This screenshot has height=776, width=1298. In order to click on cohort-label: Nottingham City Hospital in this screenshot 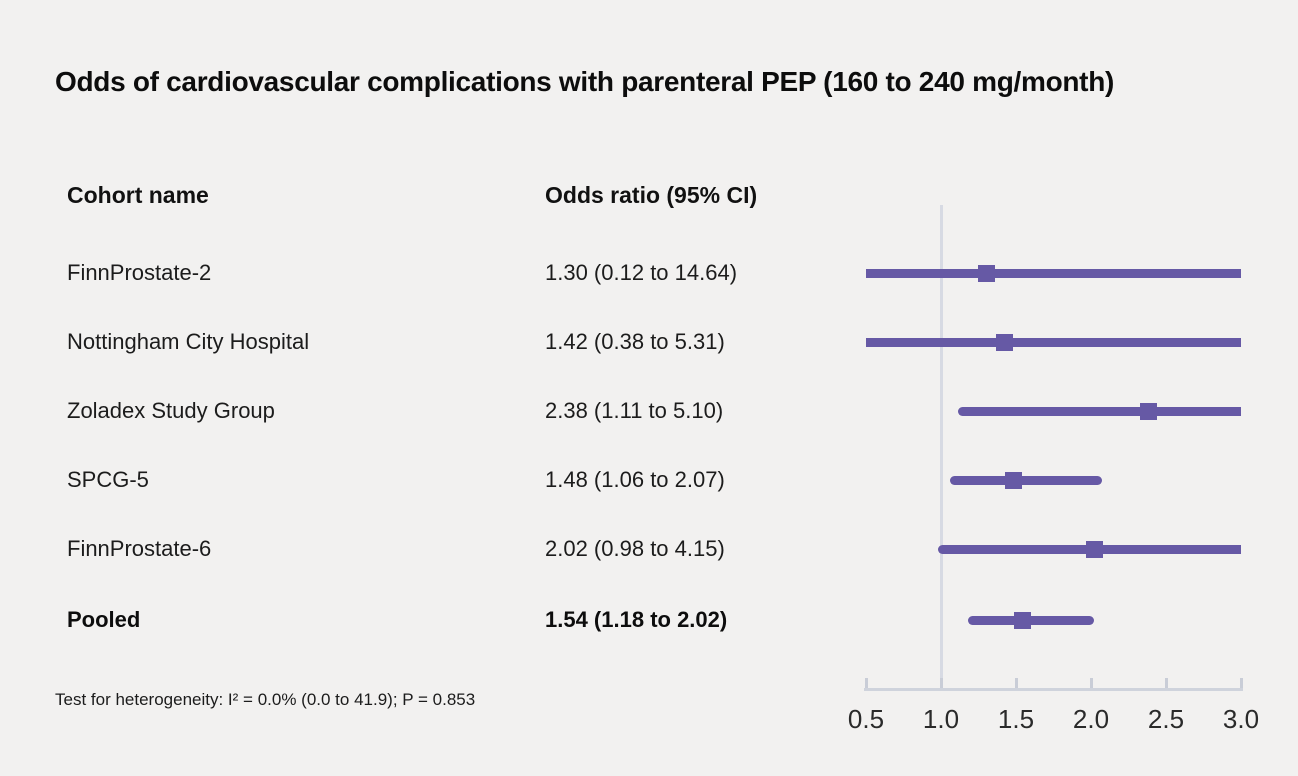, I will do `click(188, 341)`.